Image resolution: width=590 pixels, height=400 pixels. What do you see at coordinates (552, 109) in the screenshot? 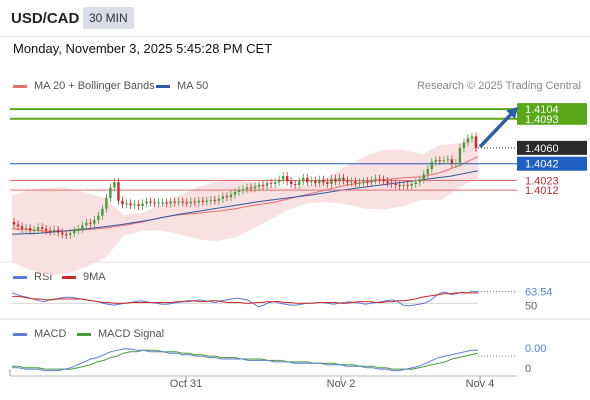
I see `resistance-tag` at bounding box center [552, 109].